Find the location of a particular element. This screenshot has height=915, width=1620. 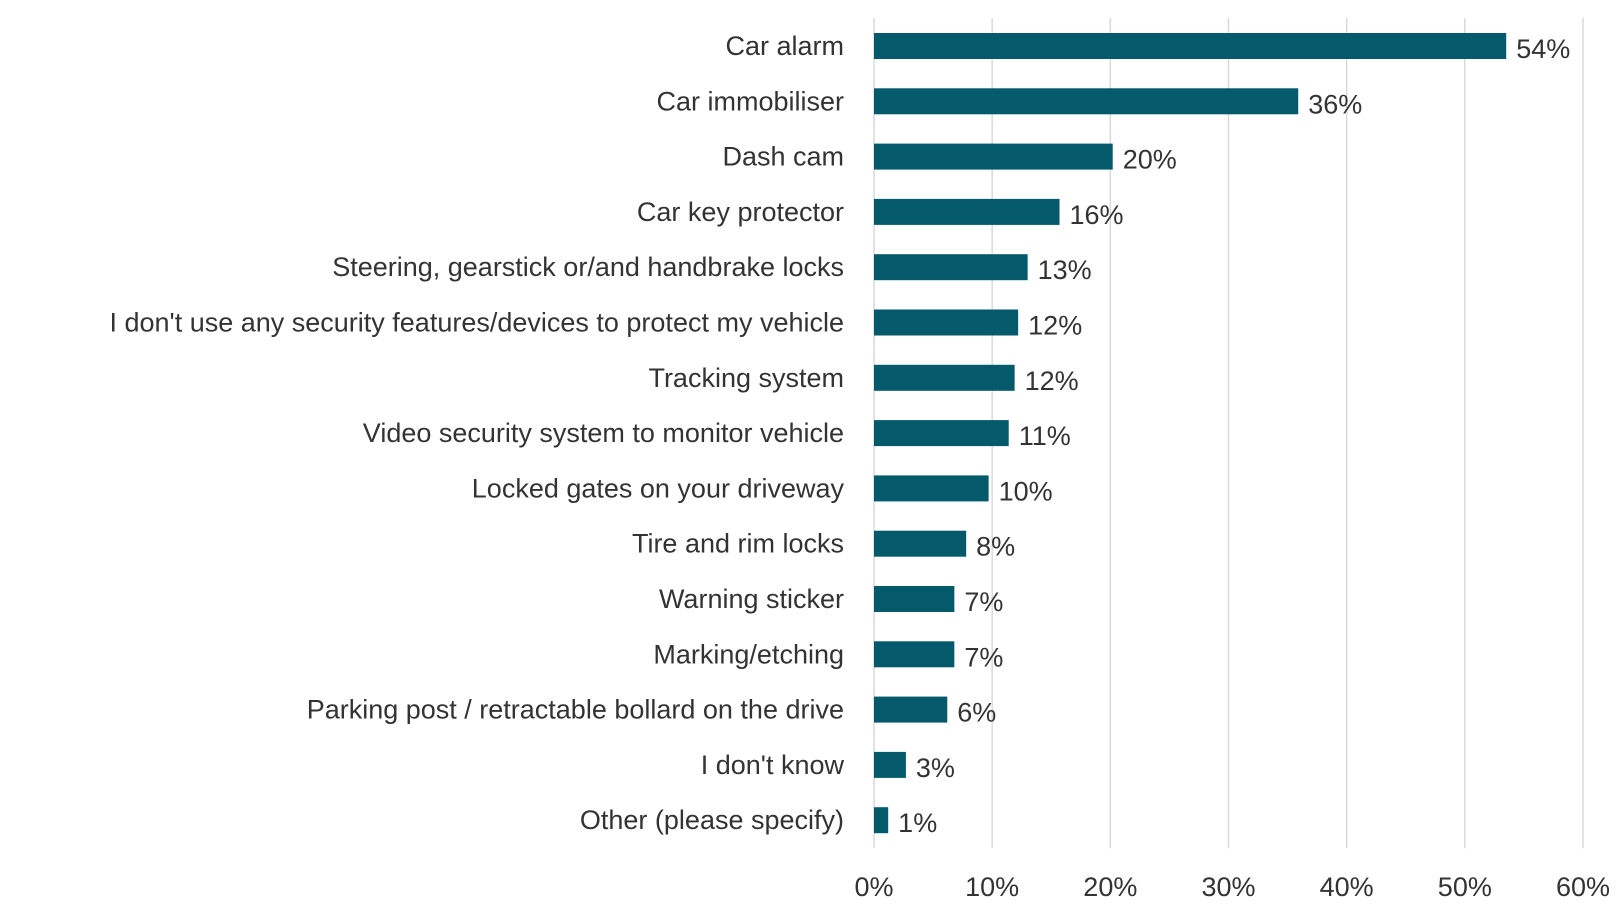

data-label: 16% is located at coordinates (1097, 215).